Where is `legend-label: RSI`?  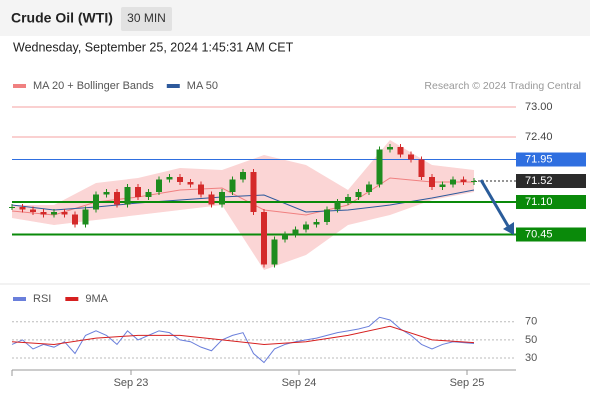
legend-label: RSI is located at coordinates (42, 299).